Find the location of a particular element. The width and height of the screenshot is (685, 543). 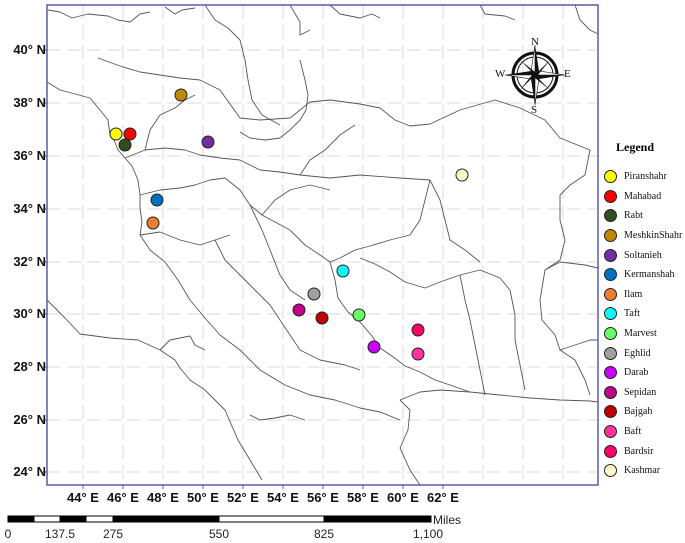

legend-label: Baft is located at coordinates (633, 432).